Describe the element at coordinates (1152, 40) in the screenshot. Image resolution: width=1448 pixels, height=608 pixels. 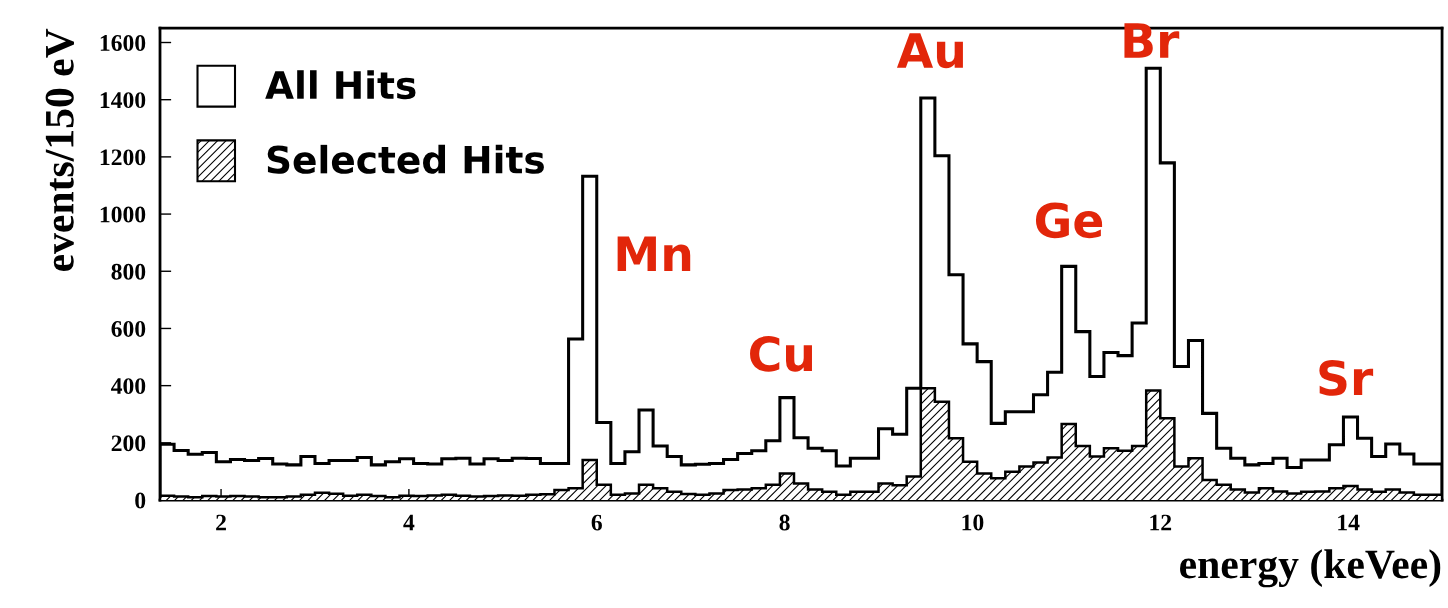
I see `annotation: Br` at that location.